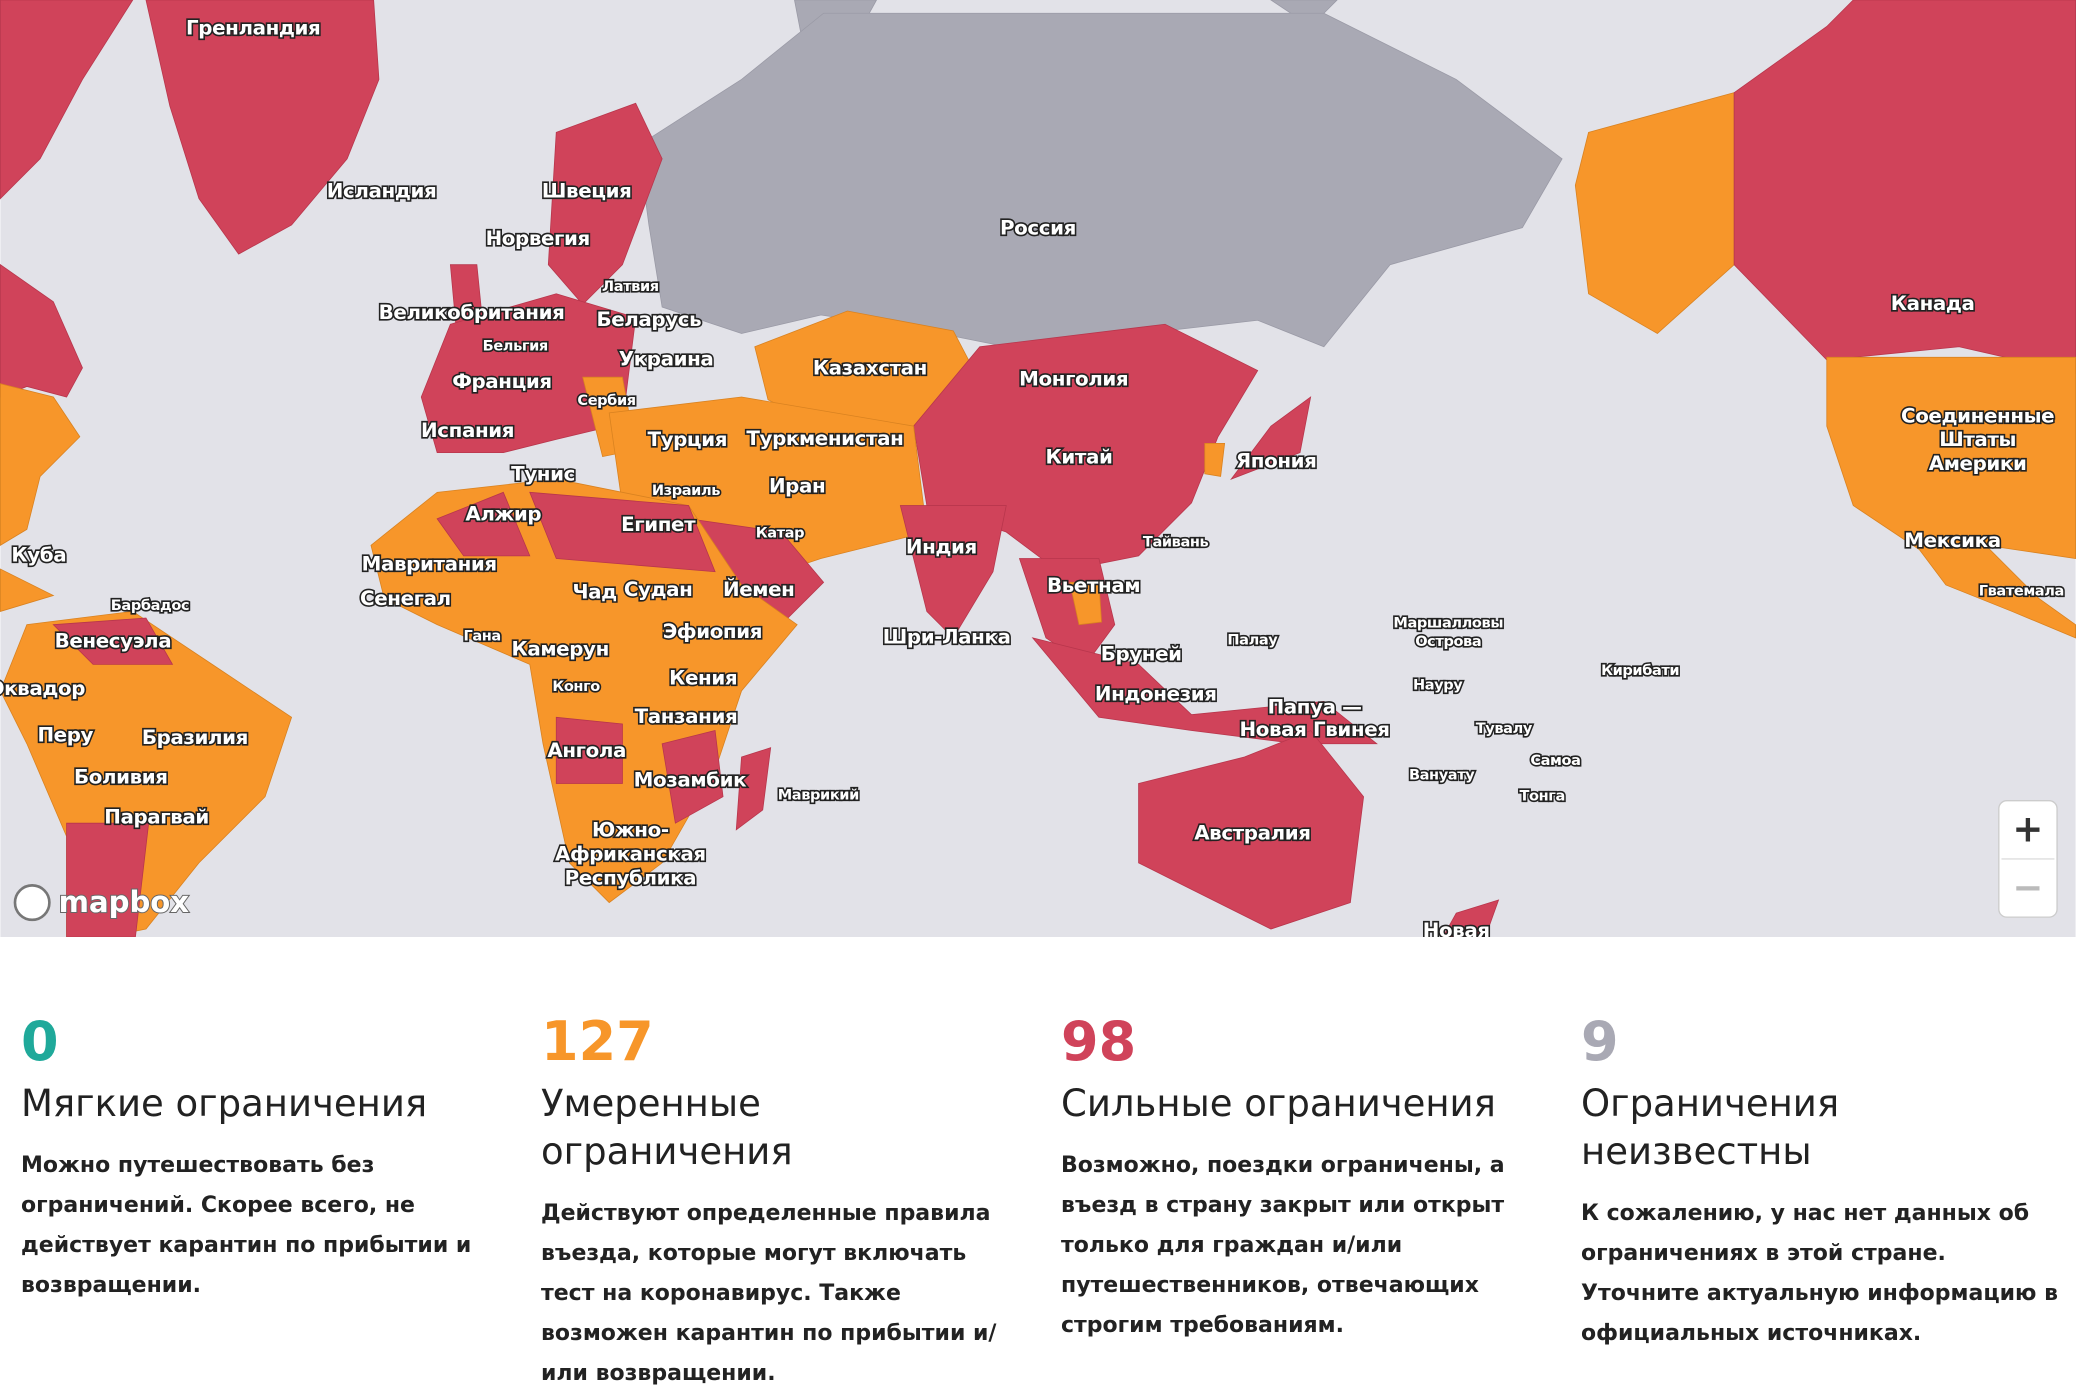  What do you see at coordinates (429, 564) in the screenshot?
I see `country-label: Мавритания` at bounding box center [429, 564].